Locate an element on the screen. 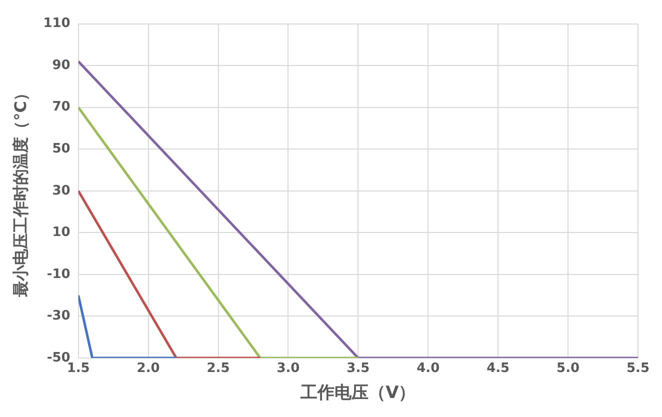  y-tick-label: 50 is located at coordinates (61, 149).